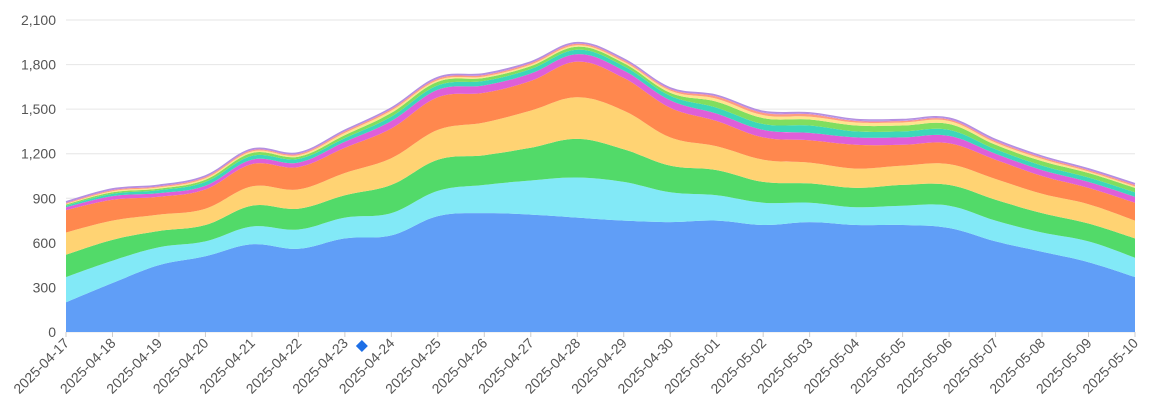 Image resolution: width=1159 pixels, height=414 pixels. I want to click on y-tick-label: 600, so click(45, 243).